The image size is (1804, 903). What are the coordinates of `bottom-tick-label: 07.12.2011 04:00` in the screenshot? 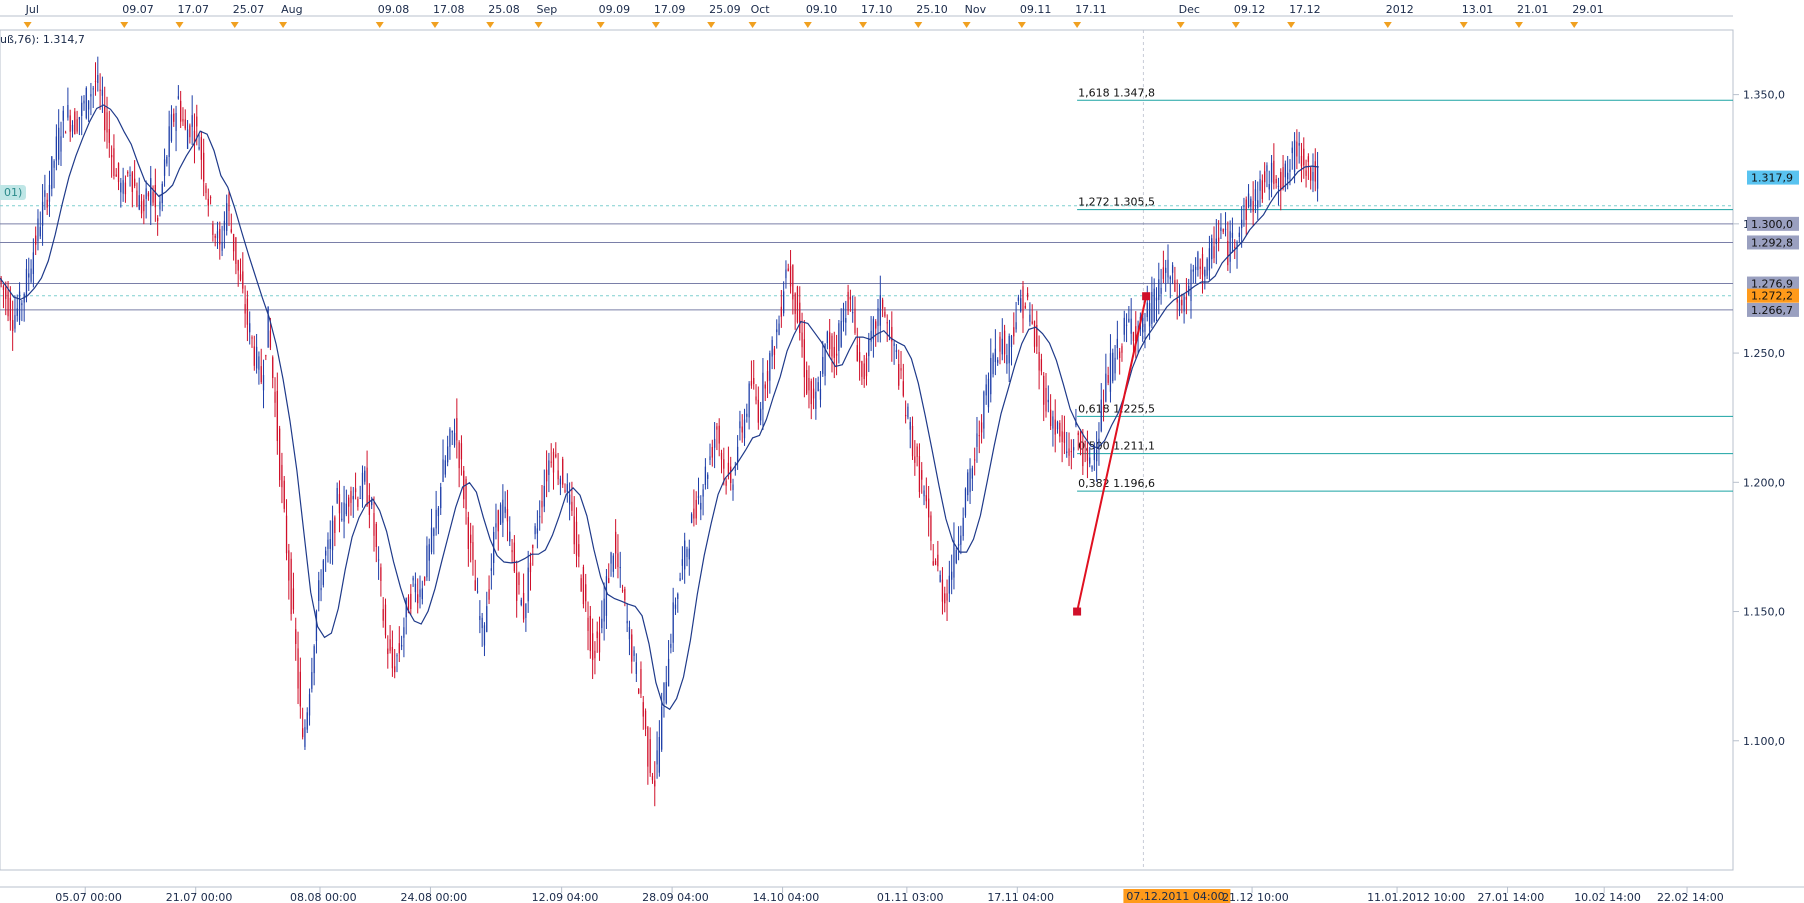 It's located at (1175, 896).